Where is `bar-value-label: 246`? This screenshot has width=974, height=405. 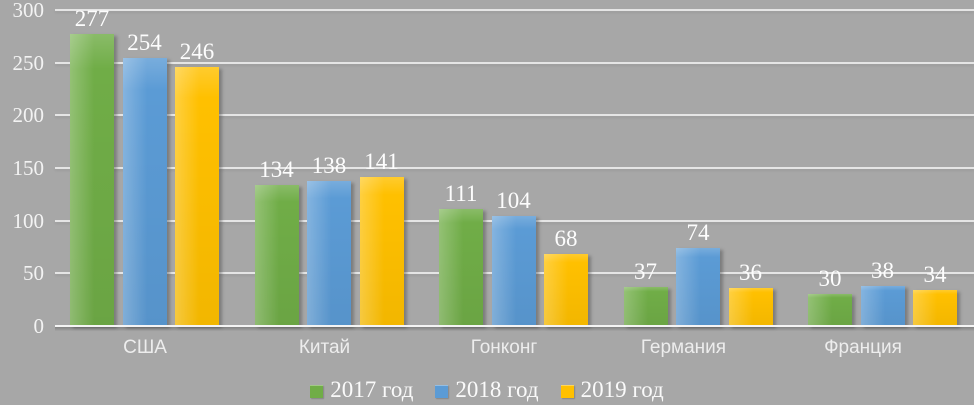
bar-value-label: 246 is located at coordinates (197, 51).